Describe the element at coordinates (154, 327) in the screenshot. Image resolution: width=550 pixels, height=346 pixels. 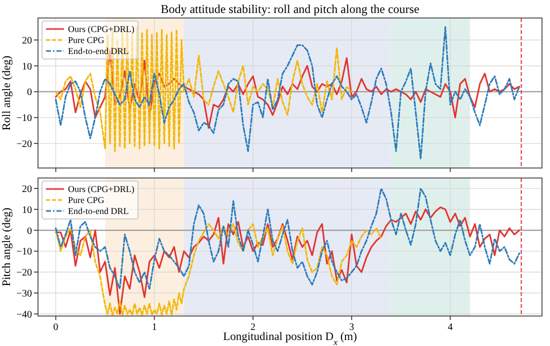
I see `x-tick-label: 1` at that location.